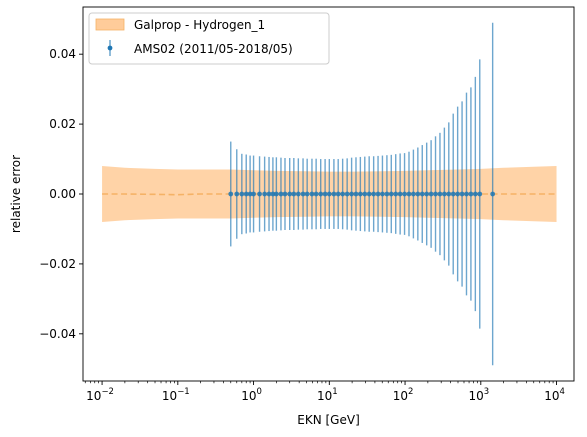  I want to click on legend-entry-model: Galprop - Hydrogen_1, so click(199, 25).